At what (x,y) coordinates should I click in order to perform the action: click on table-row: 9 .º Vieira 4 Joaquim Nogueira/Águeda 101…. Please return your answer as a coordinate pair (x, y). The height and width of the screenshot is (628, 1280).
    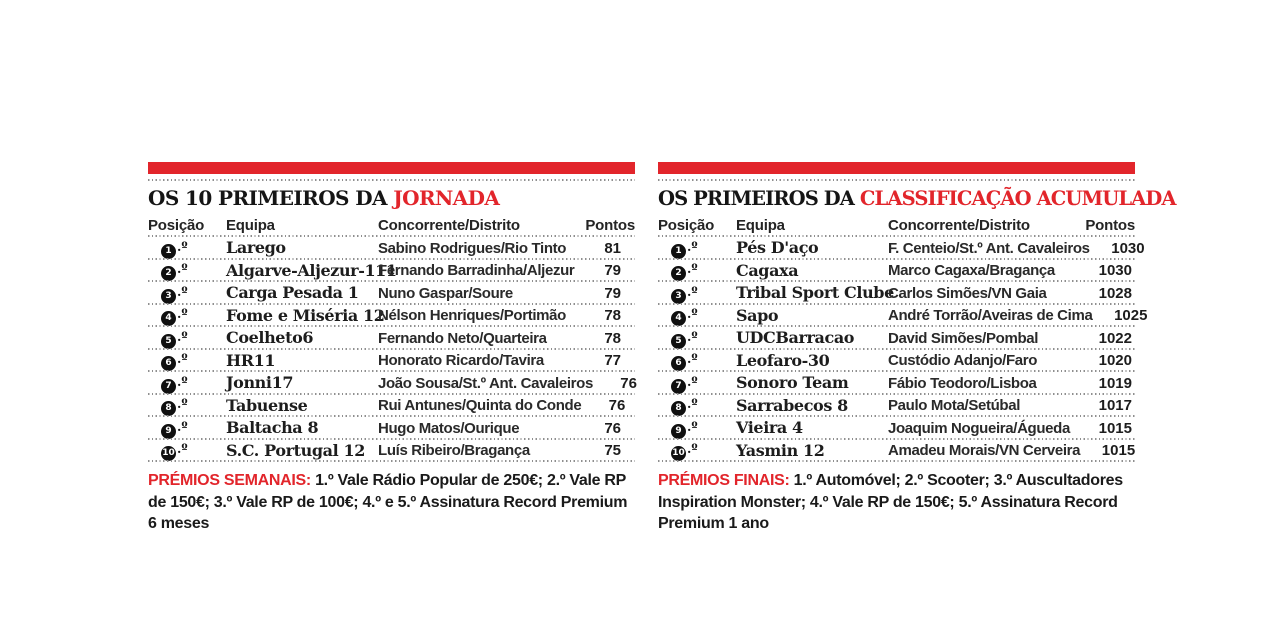
    Looking at the image, I should click on (896, 428).